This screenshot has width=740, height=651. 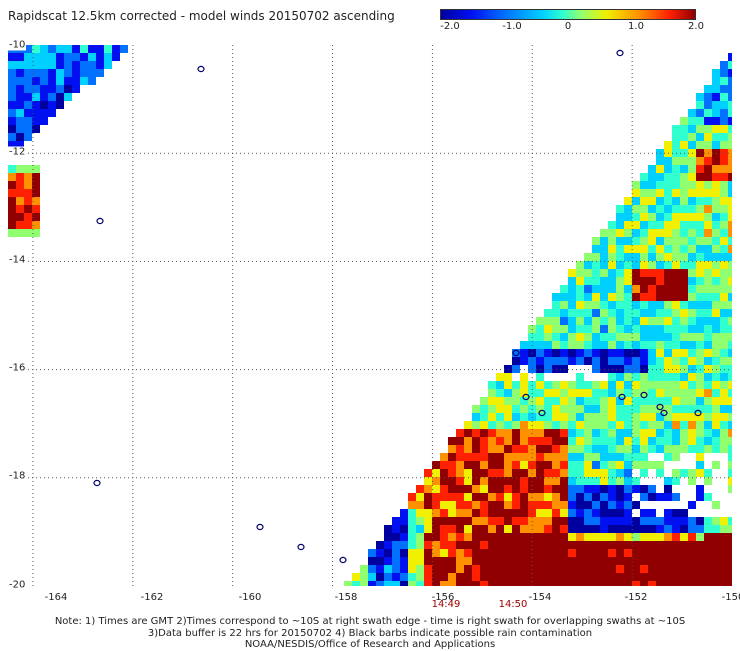 I want to click on island-outline, so click(x=660, y=407).